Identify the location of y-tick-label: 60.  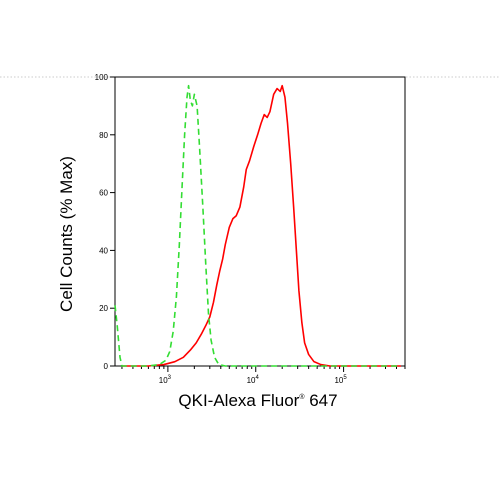
(103, 193).